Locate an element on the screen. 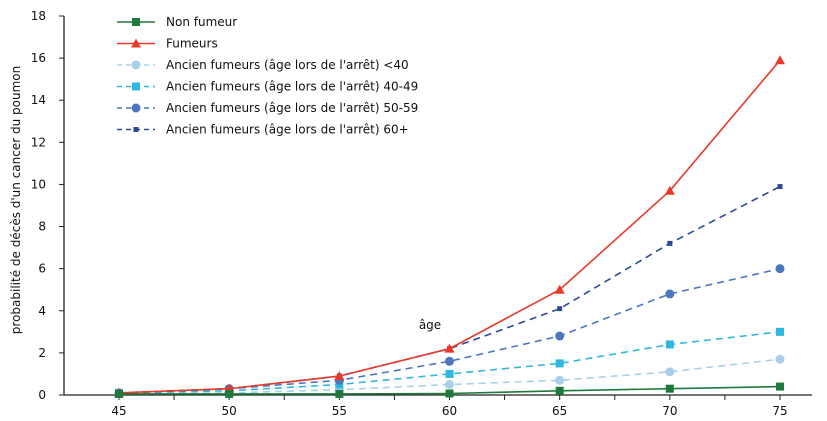 This screenshot has width=827, height=421. x-tick-label: 75 is located at coordinates (779, 411).